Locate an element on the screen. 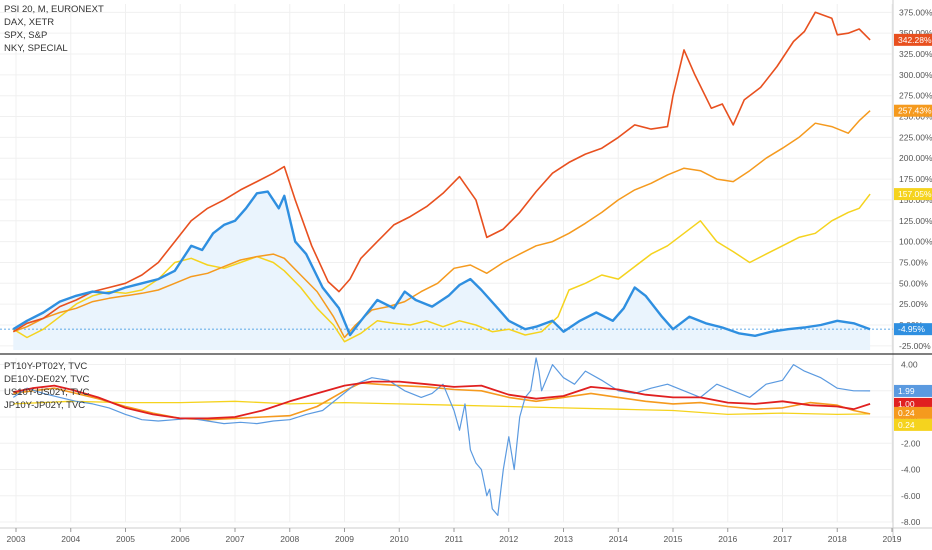 The image size is (932, 550). top-y-tick-label: 325.00% is located at coordinates (915, 54).